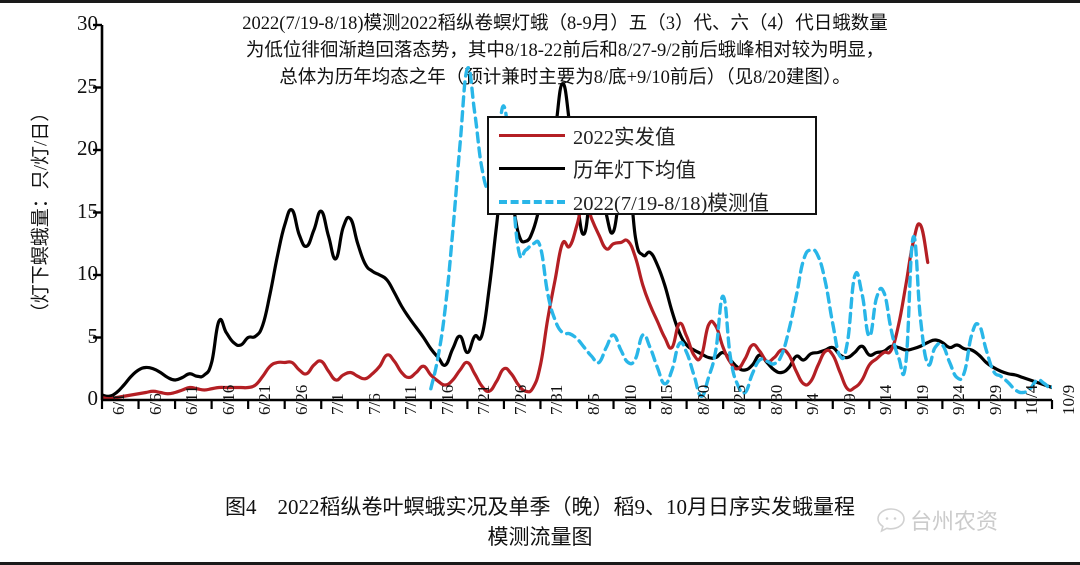 This screenshot has height=565, width=1080. Describe the element at coordinates (118, 404) in the screenshot. I see `x-tick-label-6-1: 6/1` at that location.